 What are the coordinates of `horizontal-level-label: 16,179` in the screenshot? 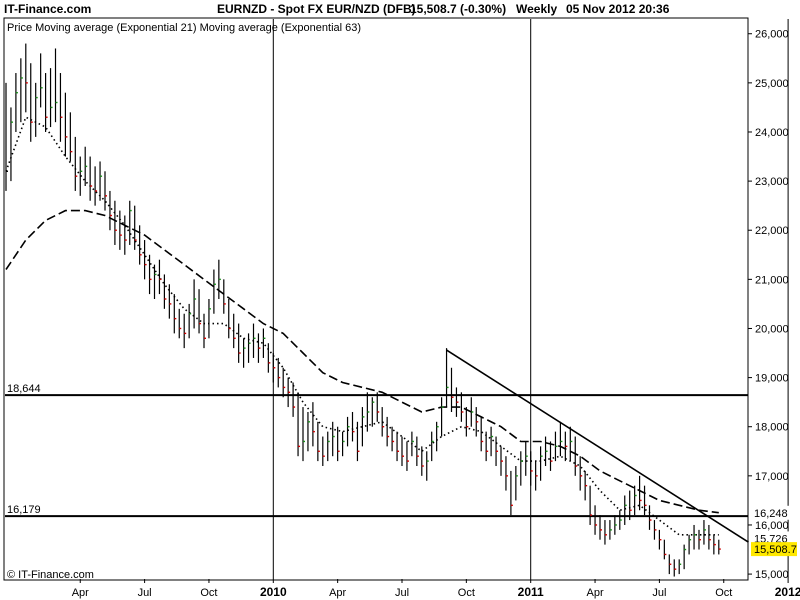 It's located at (24, 510).